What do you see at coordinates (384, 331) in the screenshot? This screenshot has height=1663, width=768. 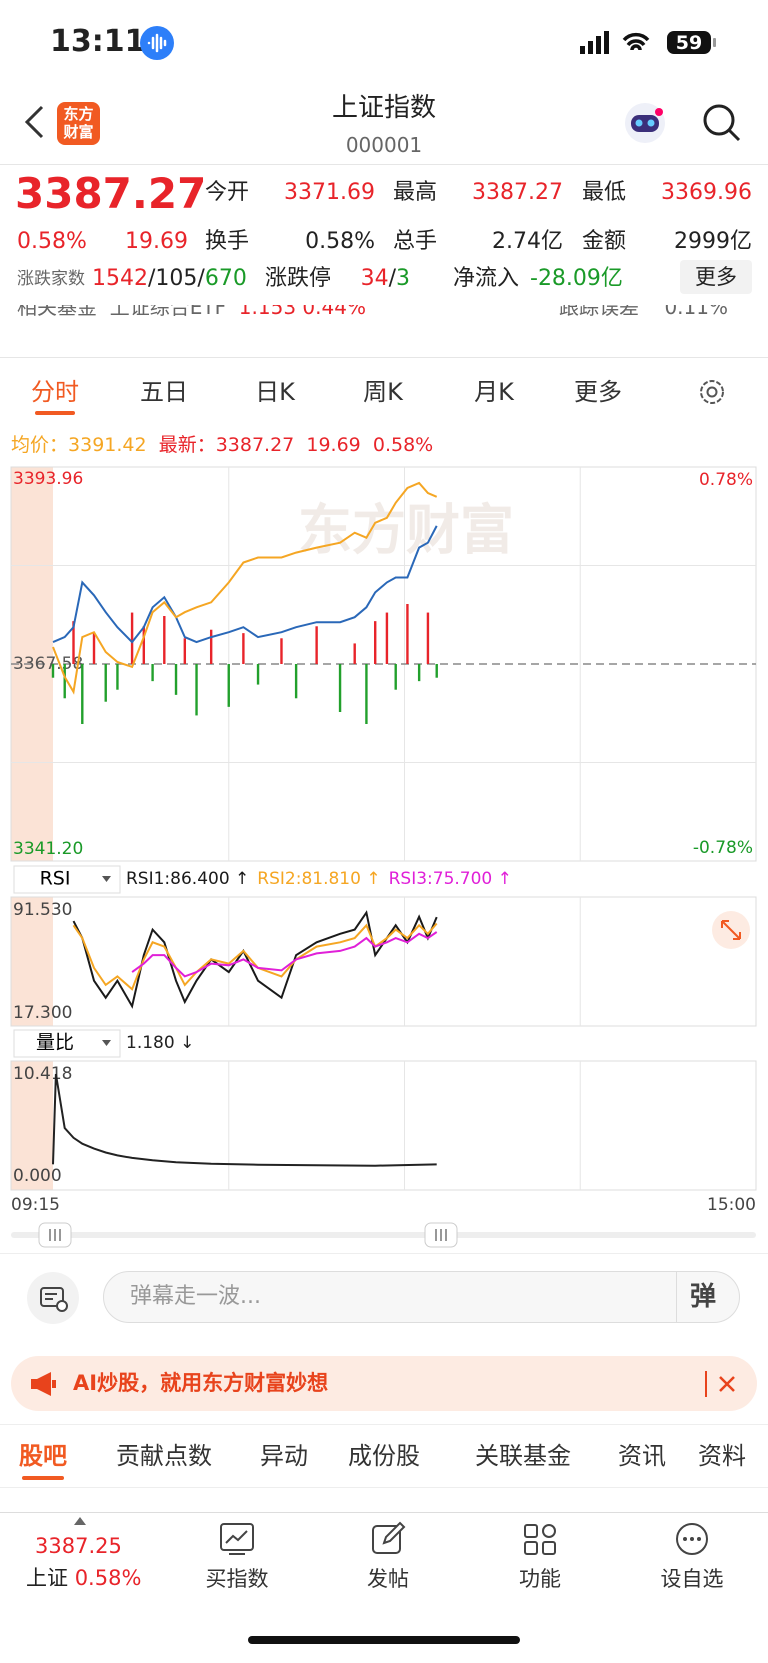 I see `related-fund-row: 相关基金 上证综合ETF 1.153 0.44% 跟踪误差 0.11%` at bounding box center [384, 331].